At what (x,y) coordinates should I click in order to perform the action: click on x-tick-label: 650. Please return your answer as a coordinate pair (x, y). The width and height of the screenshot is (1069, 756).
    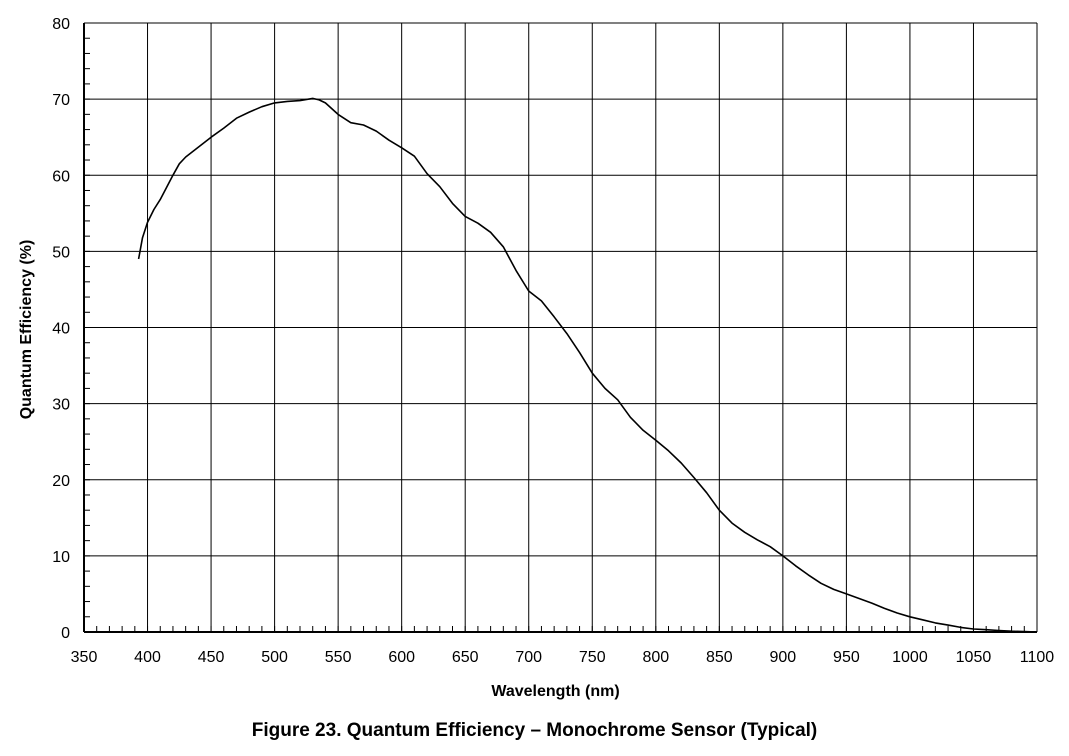
    Looking at the image, I should click on (465, 657).